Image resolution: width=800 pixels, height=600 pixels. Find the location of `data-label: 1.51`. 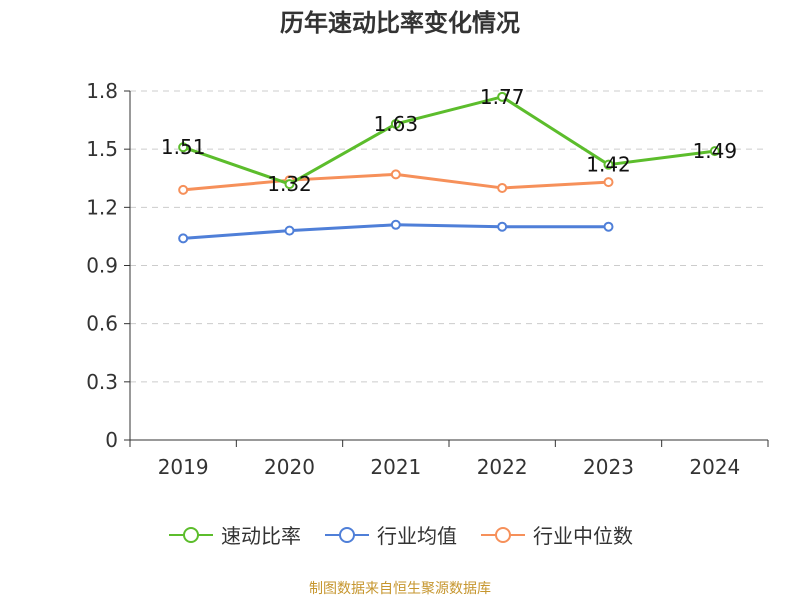

data-label: 1.51 is located at coordinates (183, 147).